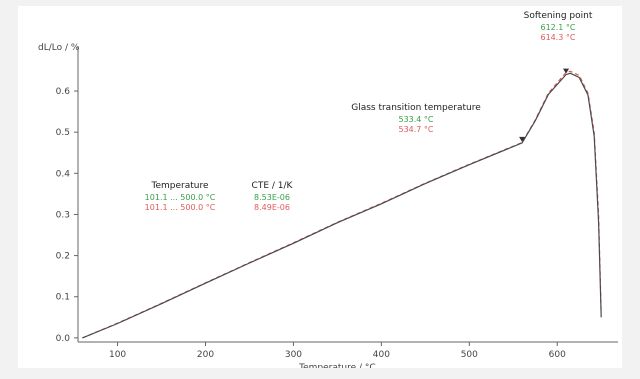  Describe the element at coordinates (557, 27) in the screenshot. I see `annotation-value: 612.1 °C` at that location.